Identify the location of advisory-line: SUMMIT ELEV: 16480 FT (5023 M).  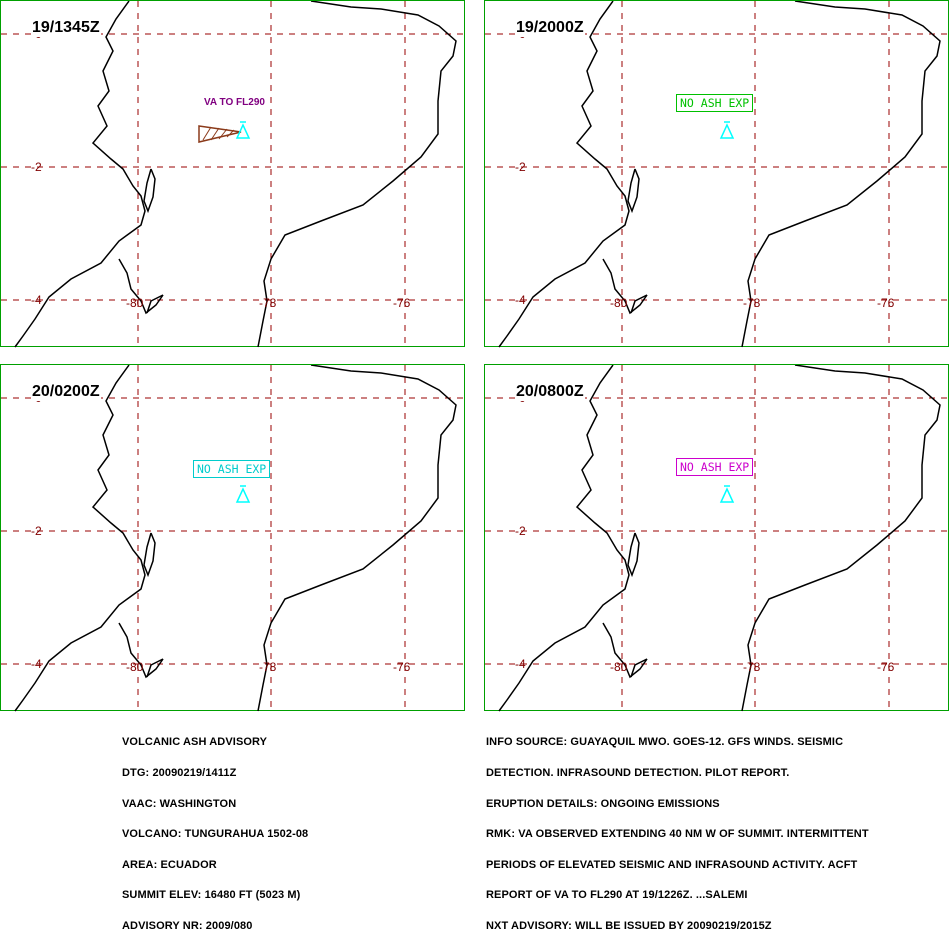
(211, 895).